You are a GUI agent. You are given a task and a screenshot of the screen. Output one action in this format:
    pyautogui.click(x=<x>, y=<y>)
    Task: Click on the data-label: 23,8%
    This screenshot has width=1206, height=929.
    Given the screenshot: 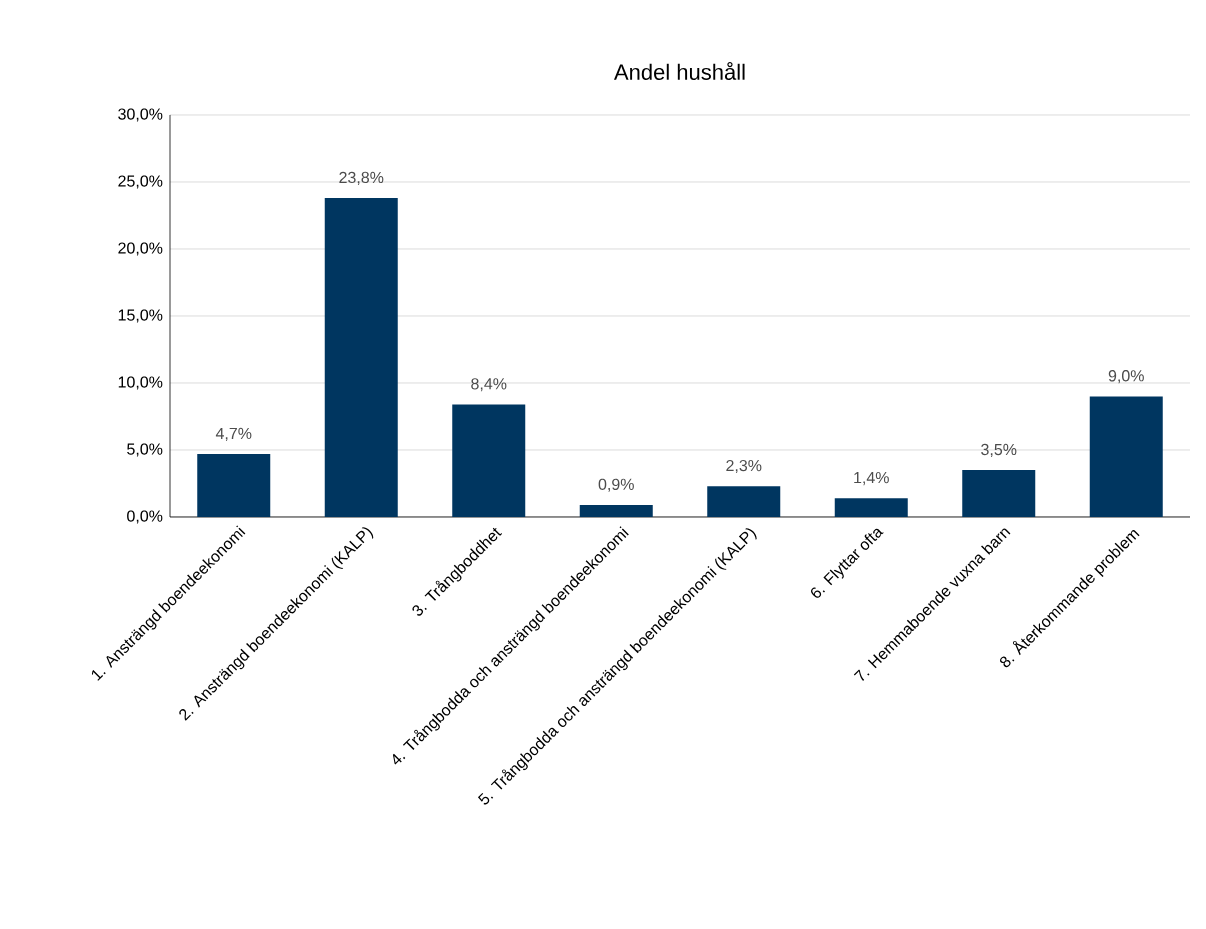 What is the action you would take?
    pyautogui.click(x=361, y=178)
    